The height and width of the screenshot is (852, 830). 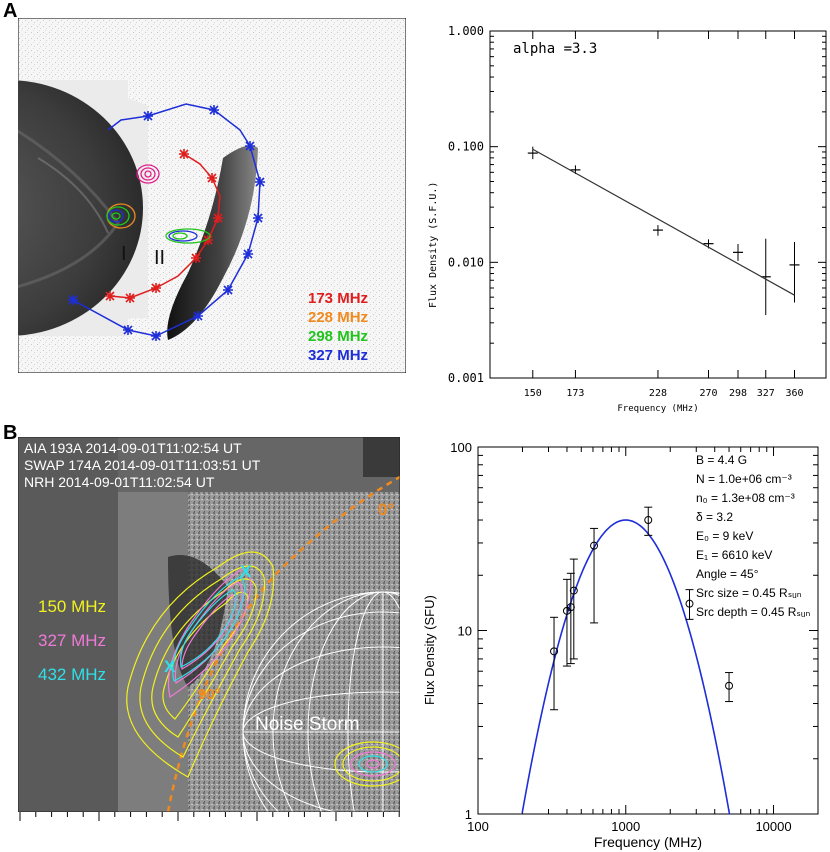 I want to click on marker-upper: X, so click(x=246, y=571).